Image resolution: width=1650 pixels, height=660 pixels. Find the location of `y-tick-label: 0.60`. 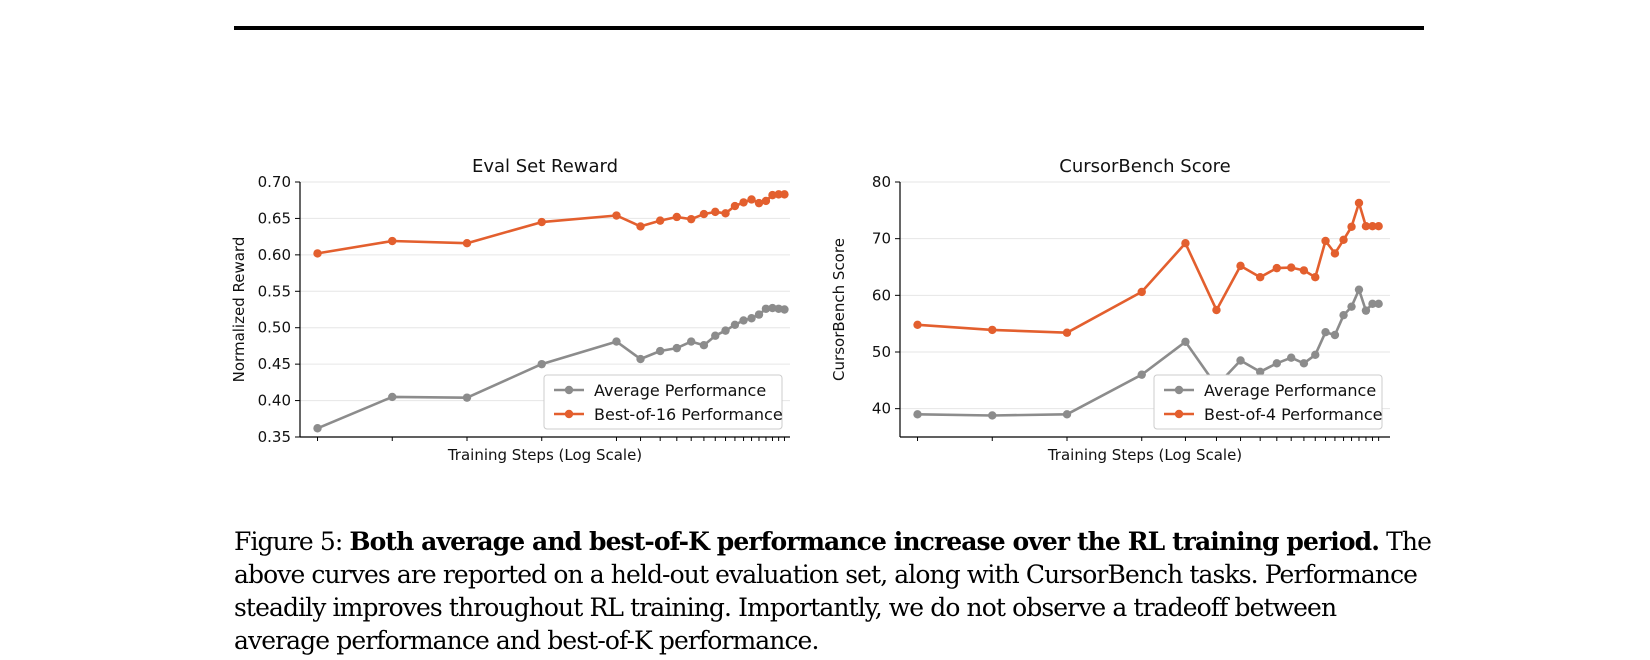

y-tick-label: 0.60 is located at coordinates (274, 255).